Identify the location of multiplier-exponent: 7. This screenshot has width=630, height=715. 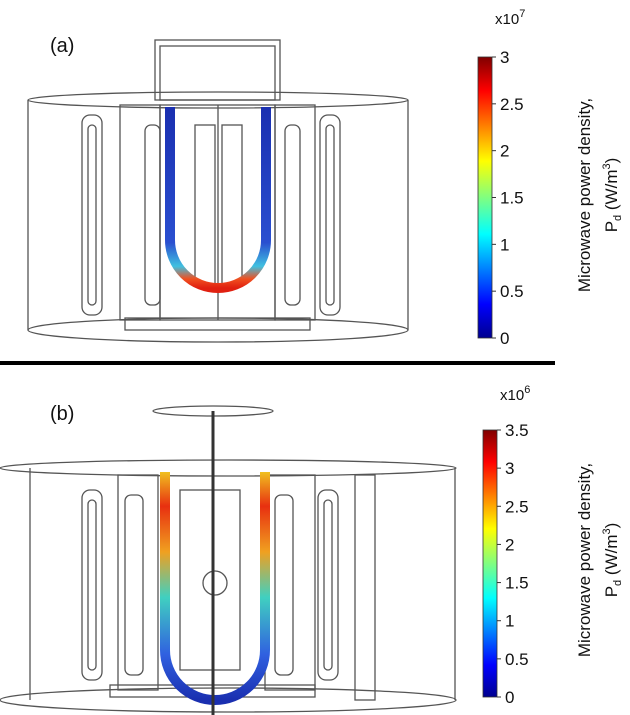
(522, 14).